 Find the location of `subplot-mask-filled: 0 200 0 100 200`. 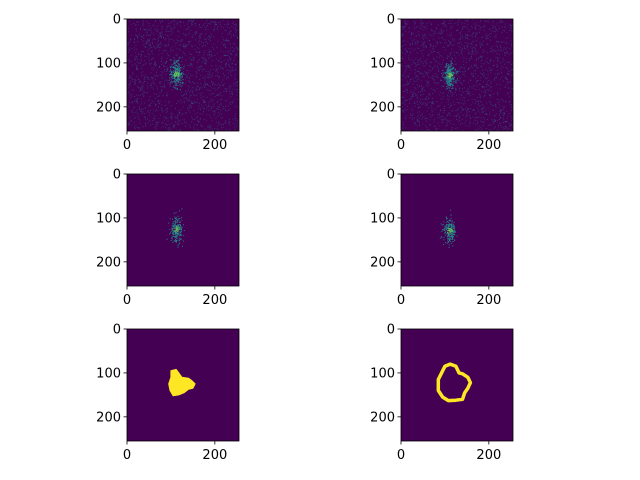

subplot-mask-filled: 0 200 0 100 200 is located at coordinates (168, 393).